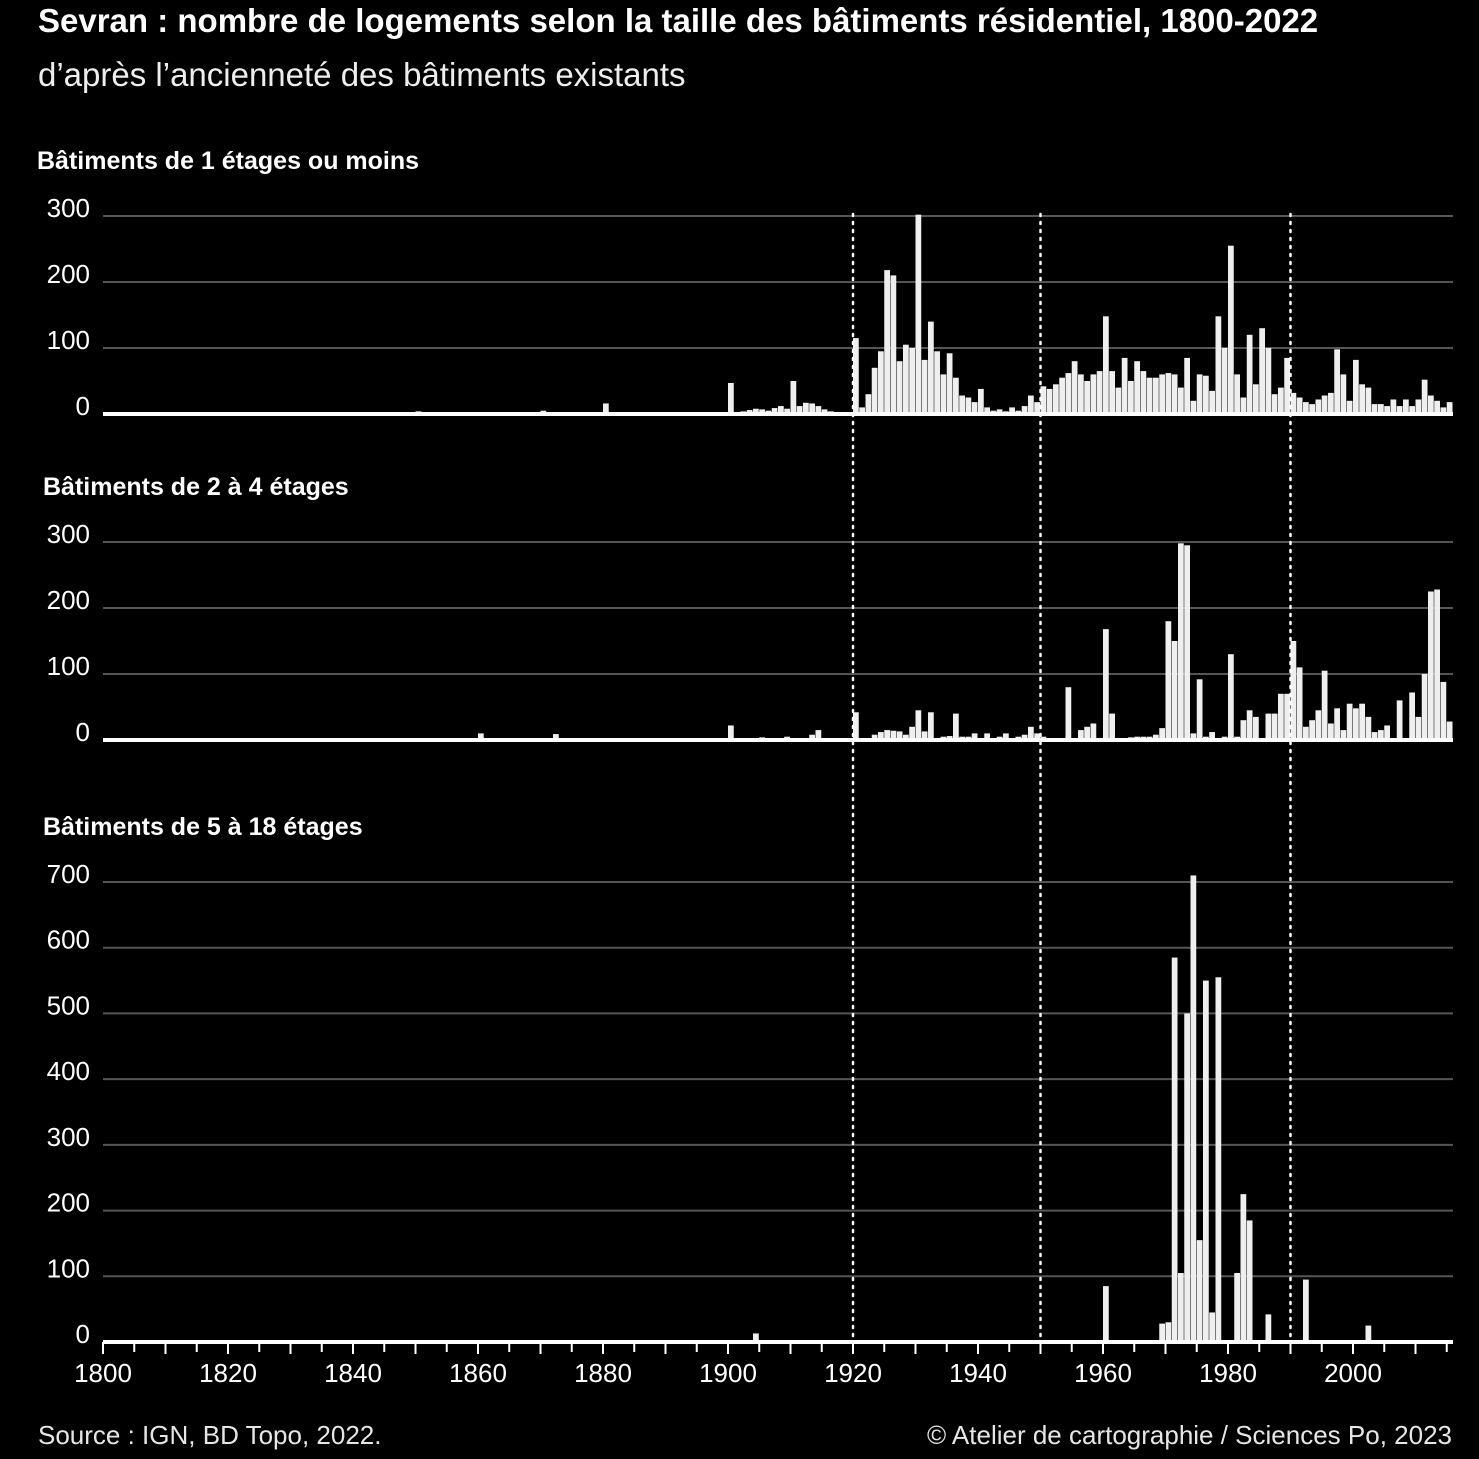 The height and width of the screenshot is (1459, 1479). What do you see at coordinates (353, 1373) in the screenshot?
I see `x-tick-label: 1840` at bounding box center [353, 1373].